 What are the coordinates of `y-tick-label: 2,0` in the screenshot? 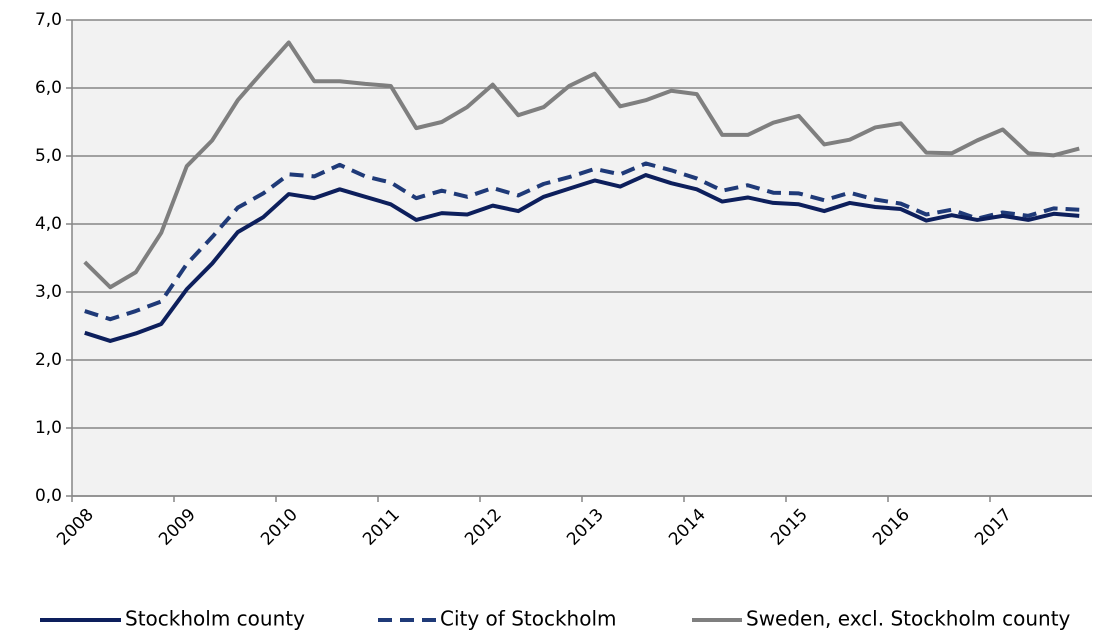 It's located at (48, 360).